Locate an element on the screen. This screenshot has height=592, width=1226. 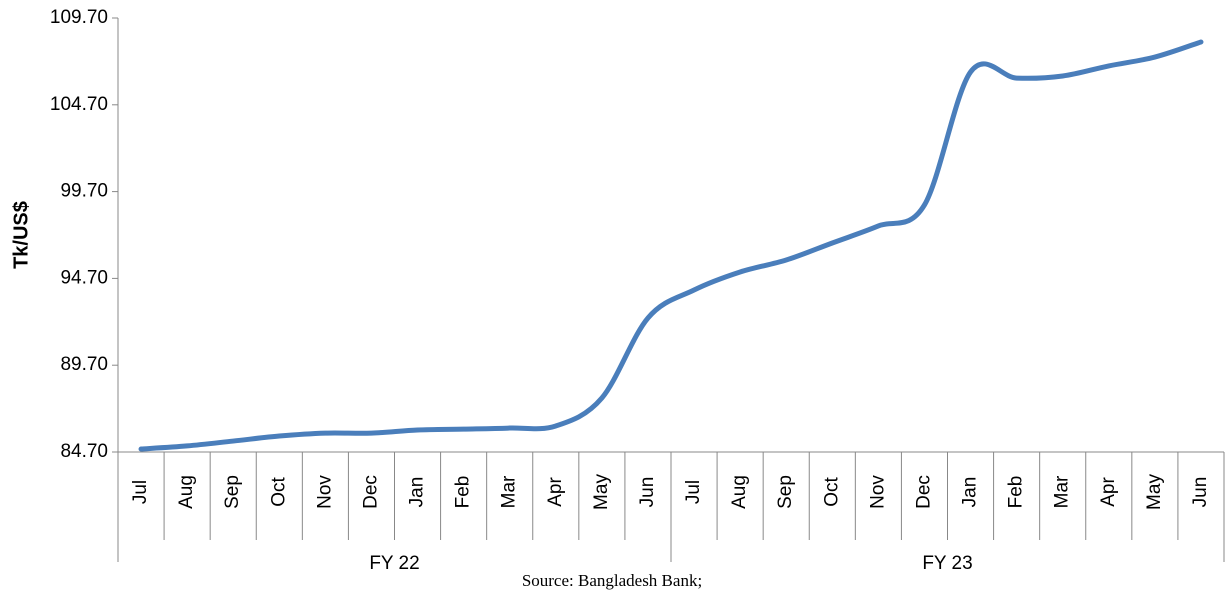
y-tick-label: 94.70 is located at coordinates (84, 277).